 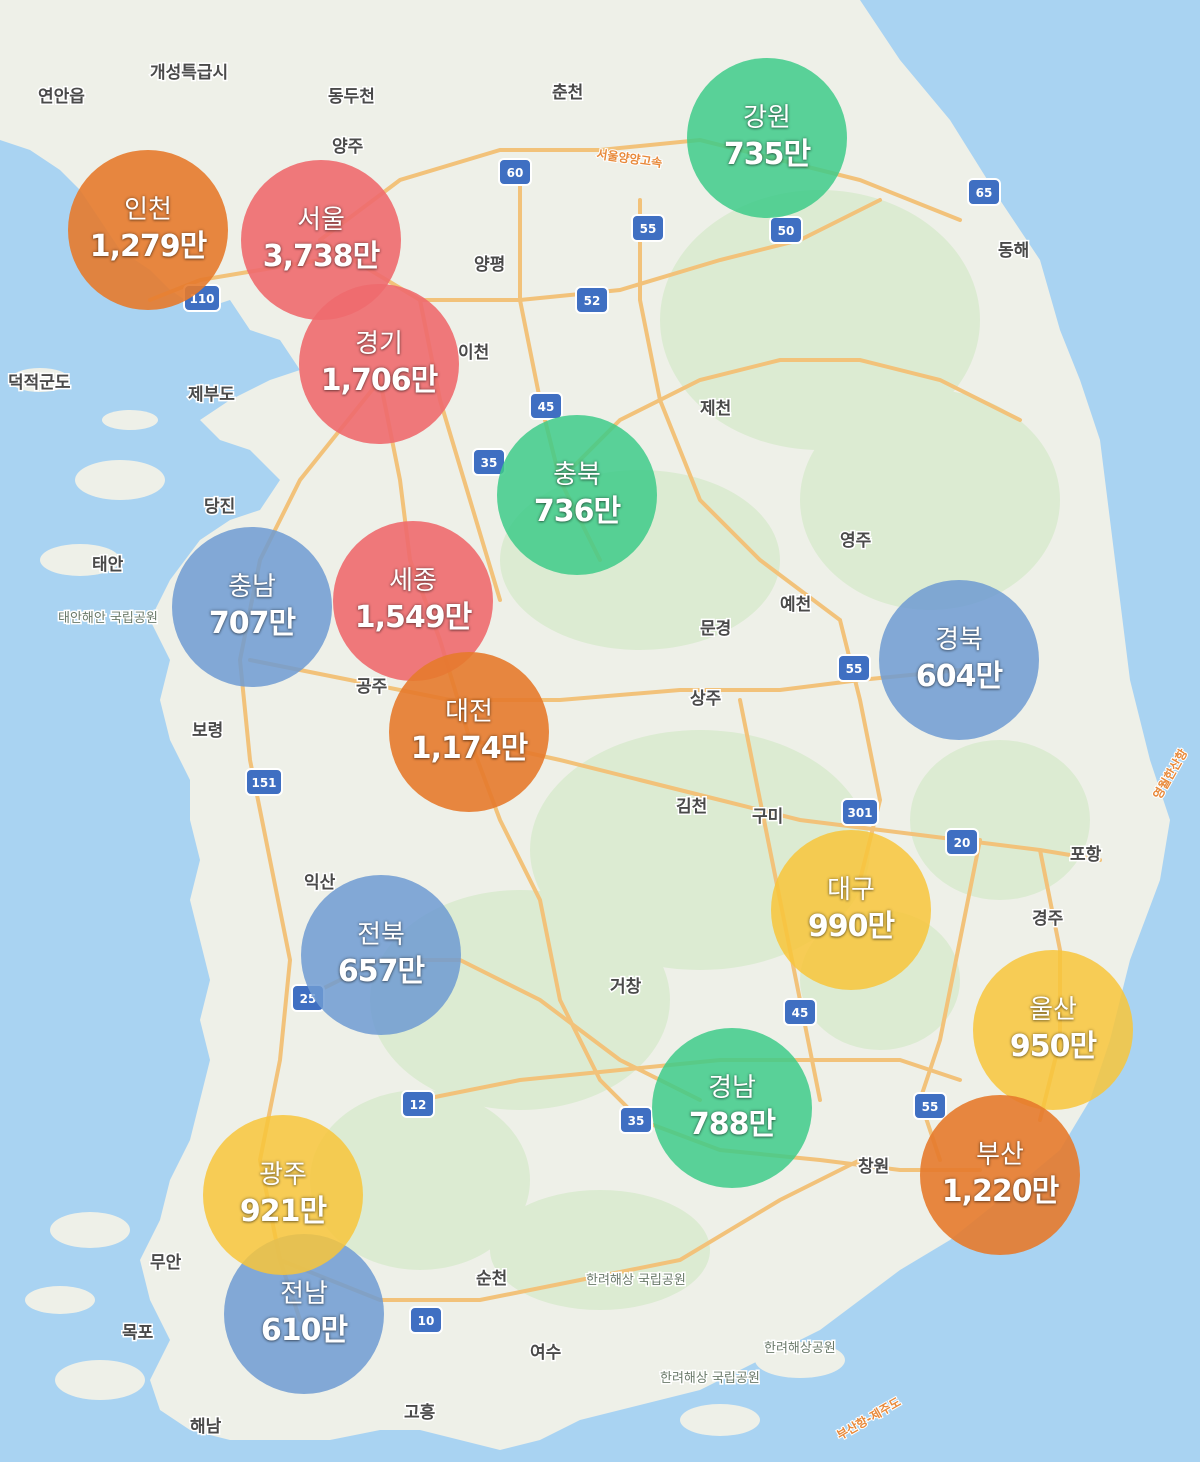 What do you see at coordinates (426, 1321) in the screenshot?
I see `svg-text: 10` at bounding box center [426, 1321].